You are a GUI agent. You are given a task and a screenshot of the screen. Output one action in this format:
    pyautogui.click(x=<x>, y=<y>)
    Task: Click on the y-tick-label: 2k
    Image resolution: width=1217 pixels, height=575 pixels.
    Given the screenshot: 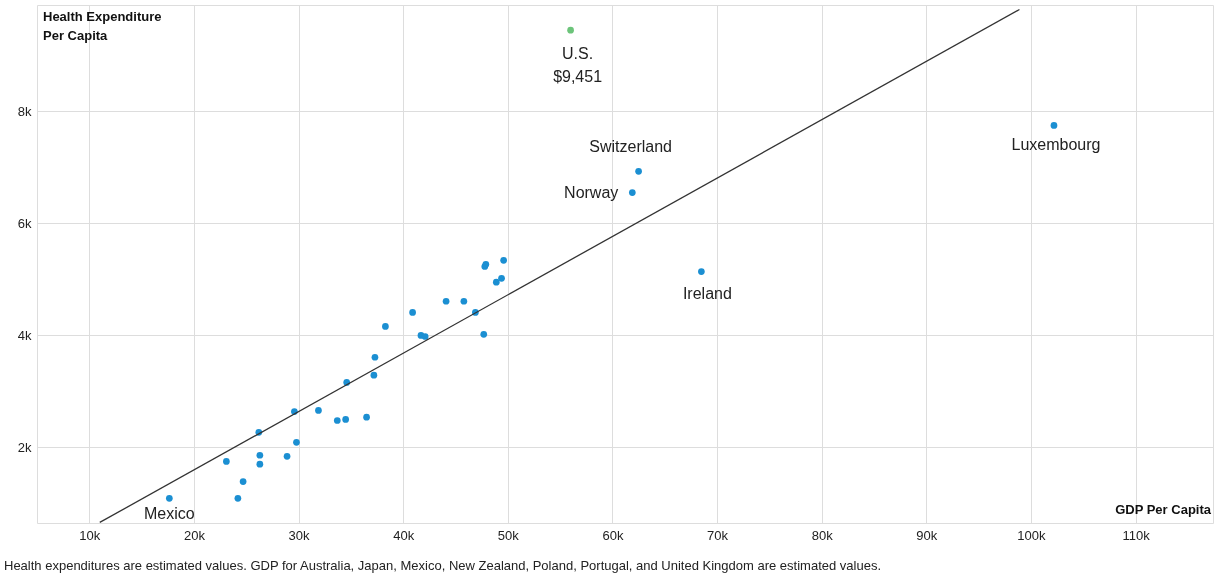 What is the action you would take?
    pyautogui.click(x=24, y=447)
    